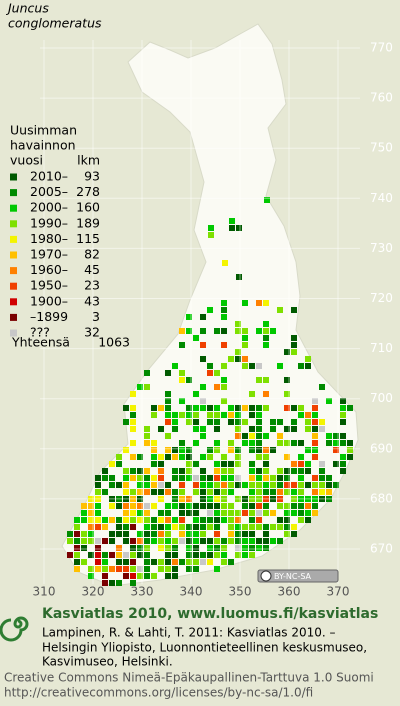  I want to click on legend-label: –1899, so click(49, 316).